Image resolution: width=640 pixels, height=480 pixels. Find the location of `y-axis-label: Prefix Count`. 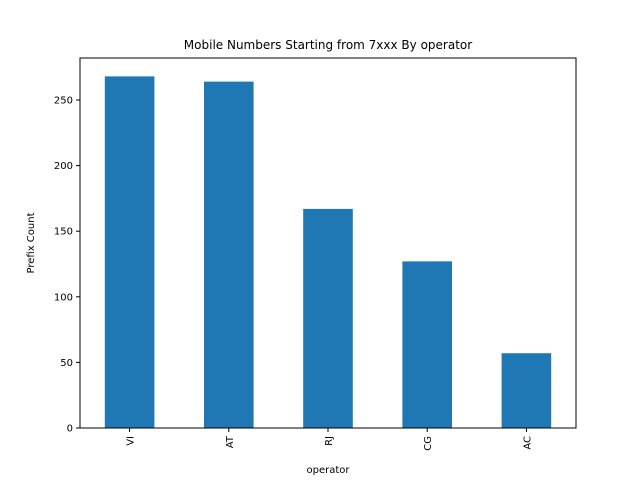

y-axis-label: Prefix Count is located at coordinates (31, 242).